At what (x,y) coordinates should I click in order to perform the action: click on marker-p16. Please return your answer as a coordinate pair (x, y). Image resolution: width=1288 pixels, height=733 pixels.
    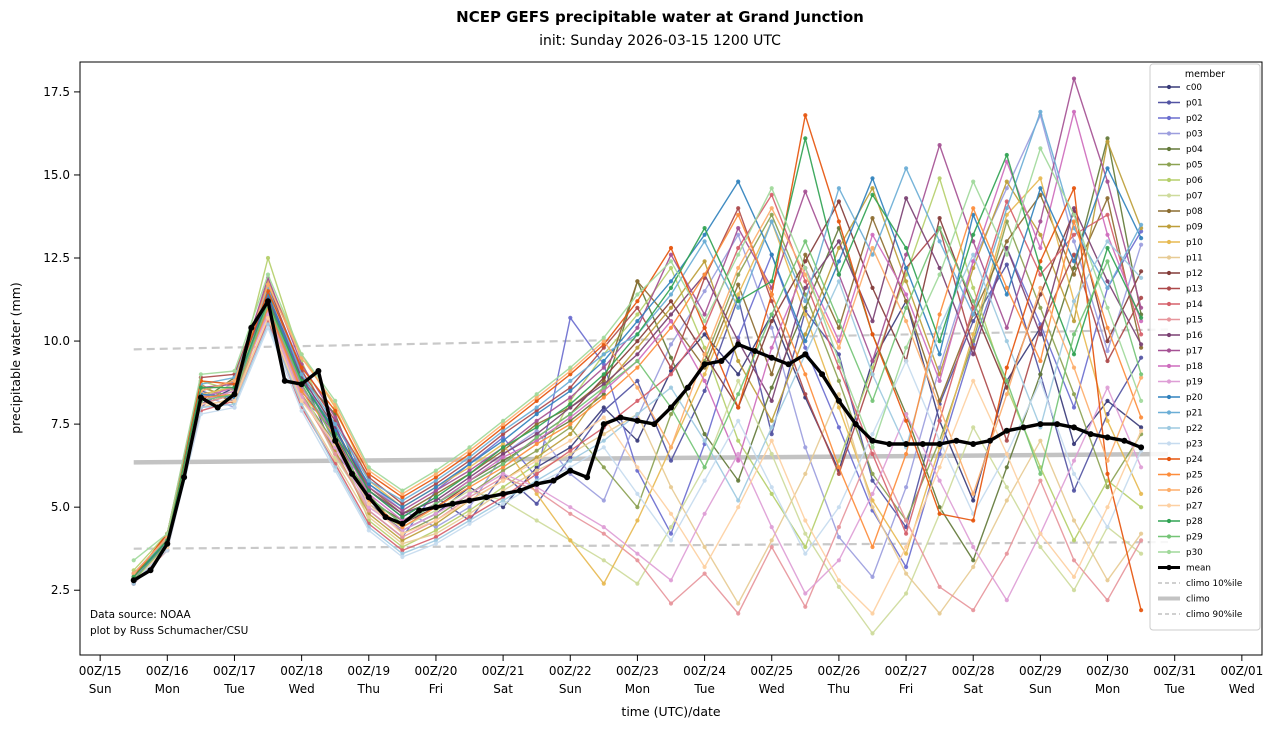
    Looking at the image, I should click on (1040, 334).